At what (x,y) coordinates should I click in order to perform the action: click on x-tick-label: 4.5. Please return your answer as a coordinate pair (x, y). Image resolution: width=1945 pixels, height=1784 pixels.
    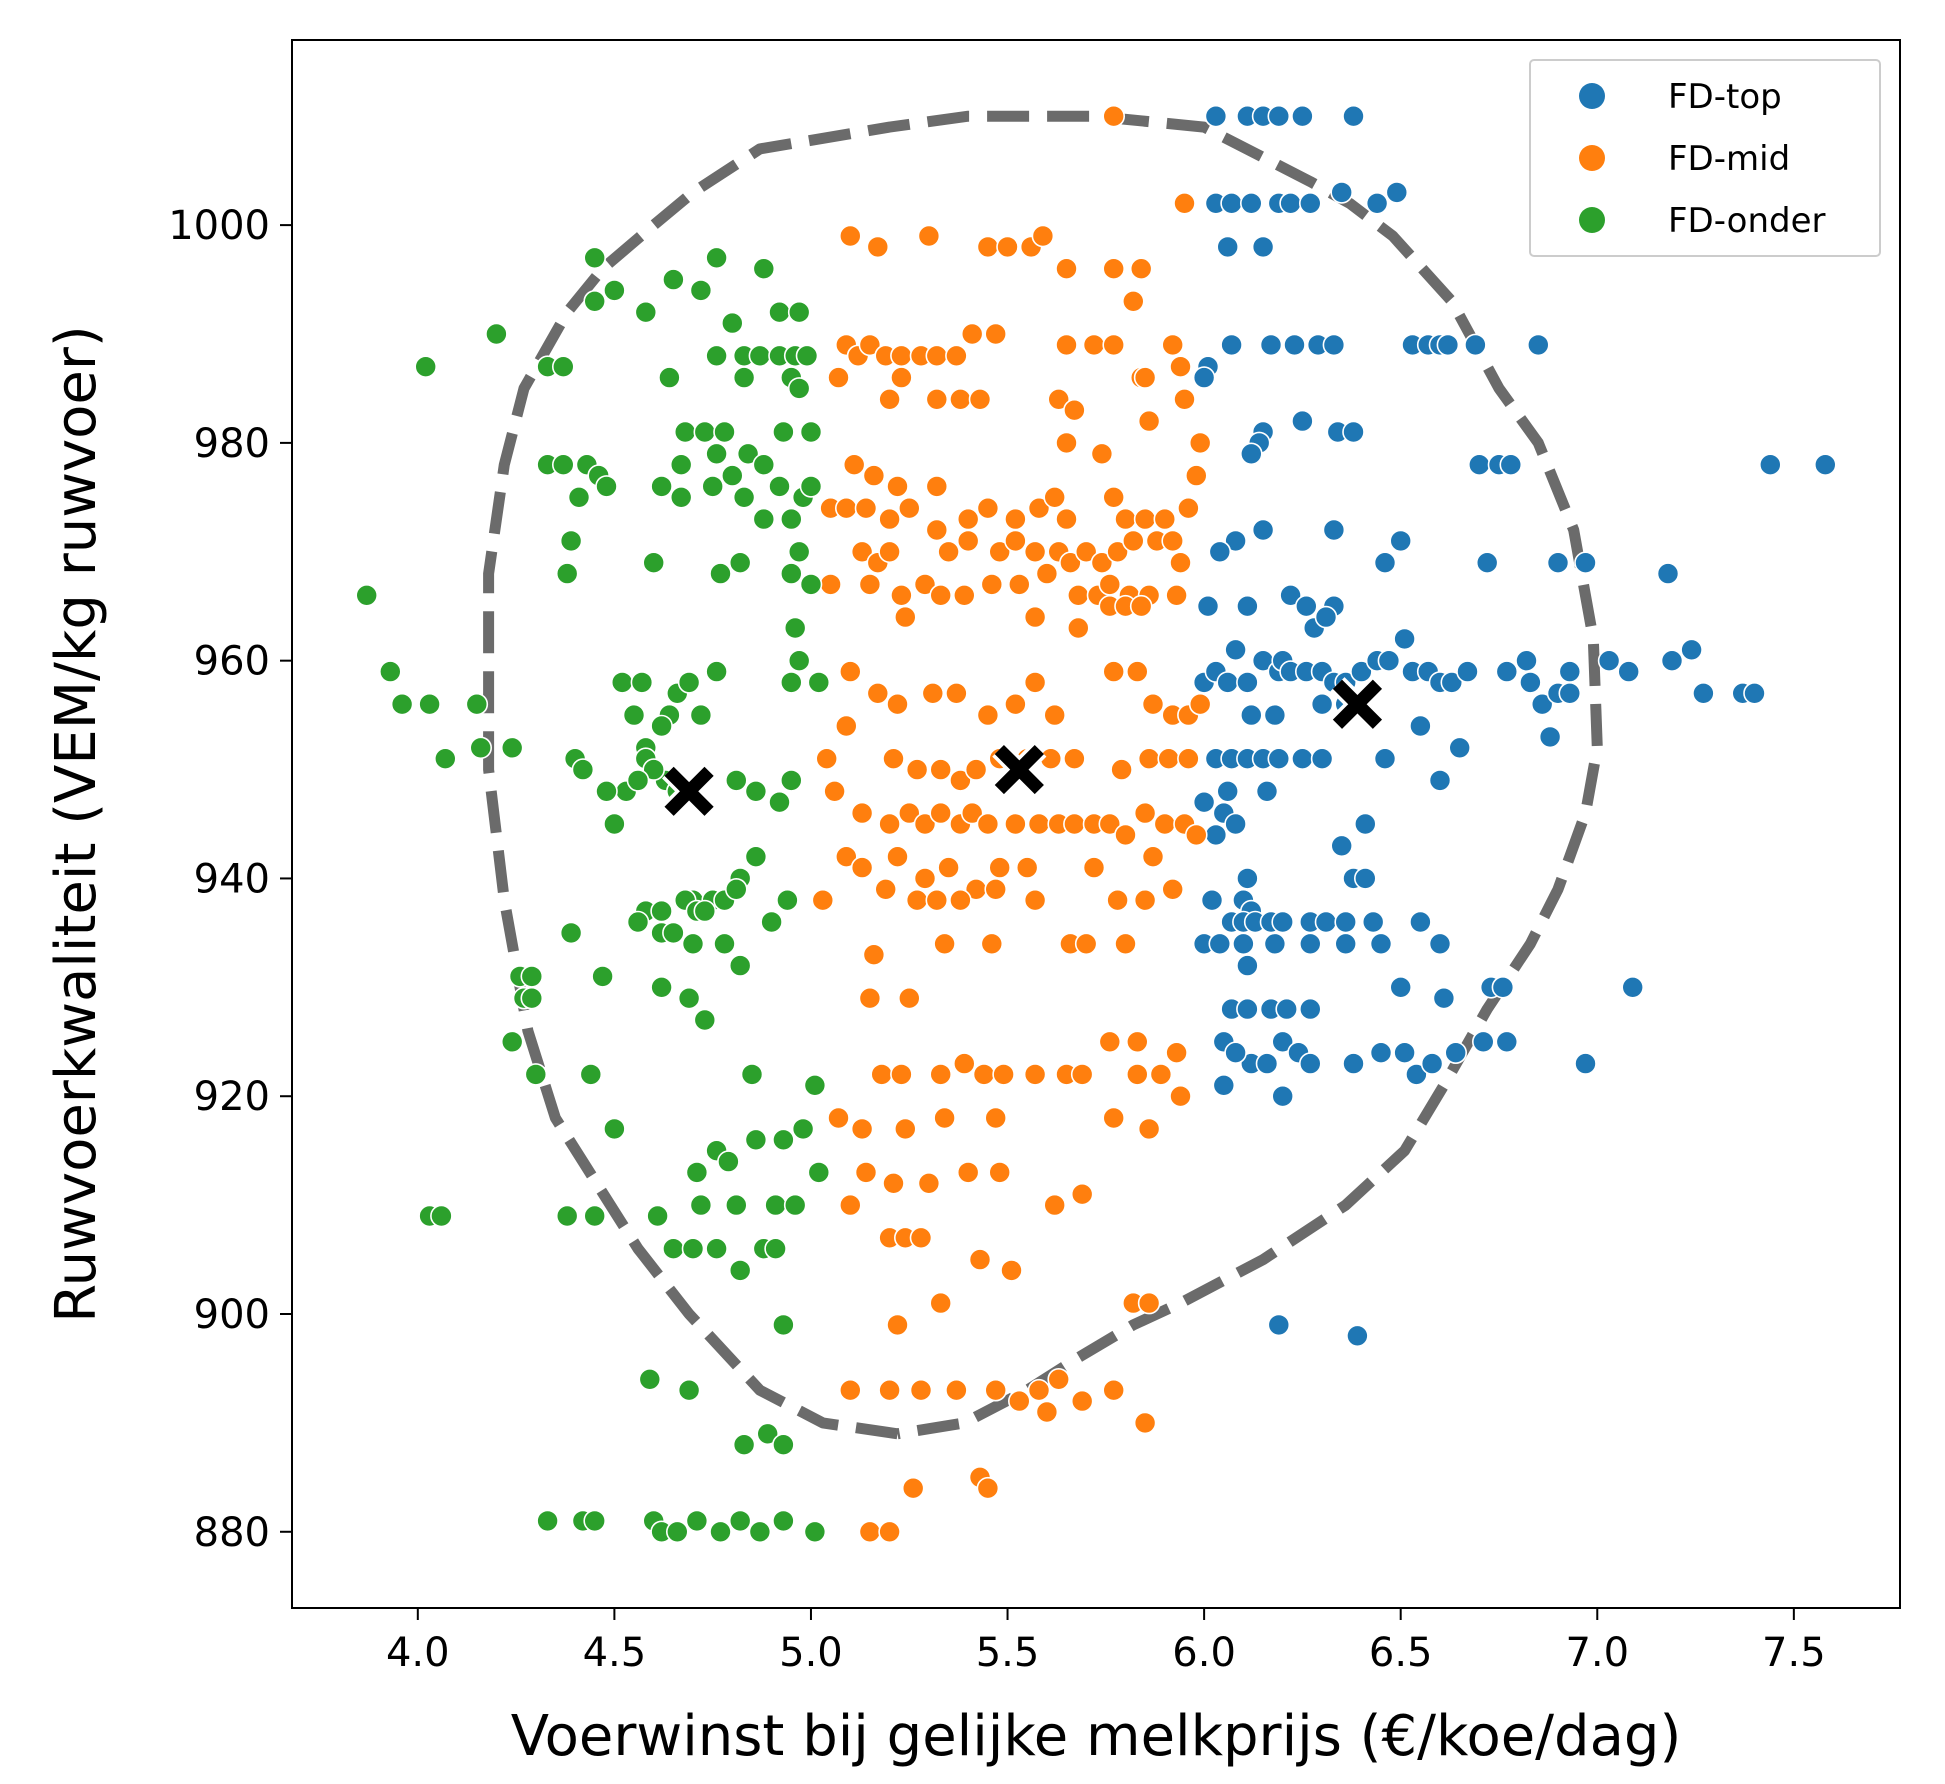
    Looking at the image, I should click on (615, 1653).